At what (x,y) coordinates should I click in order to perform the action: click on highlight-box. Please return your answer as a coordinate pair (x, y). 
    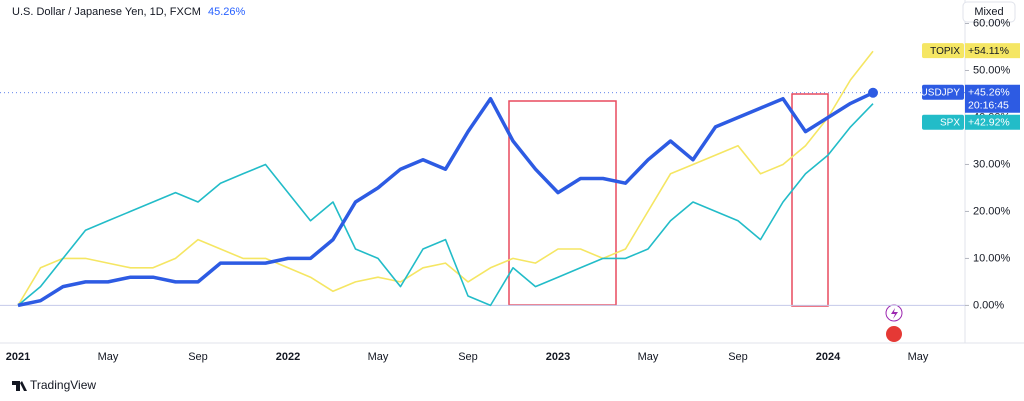
    Looking at the image, I should click on (810, 200).